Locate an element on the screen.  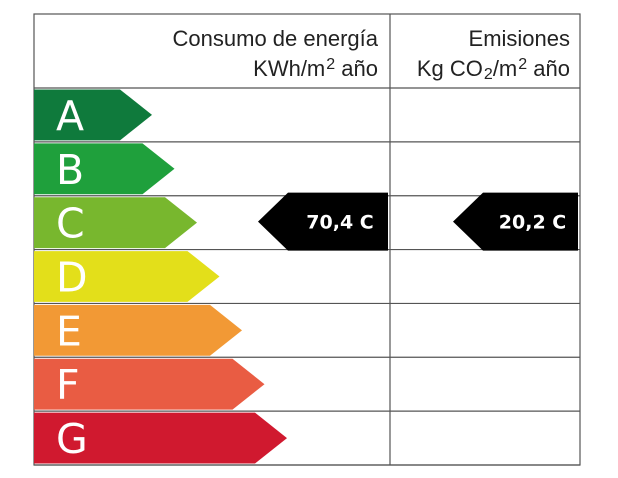
class-letter-e: E is located at coordinates (69, 331).